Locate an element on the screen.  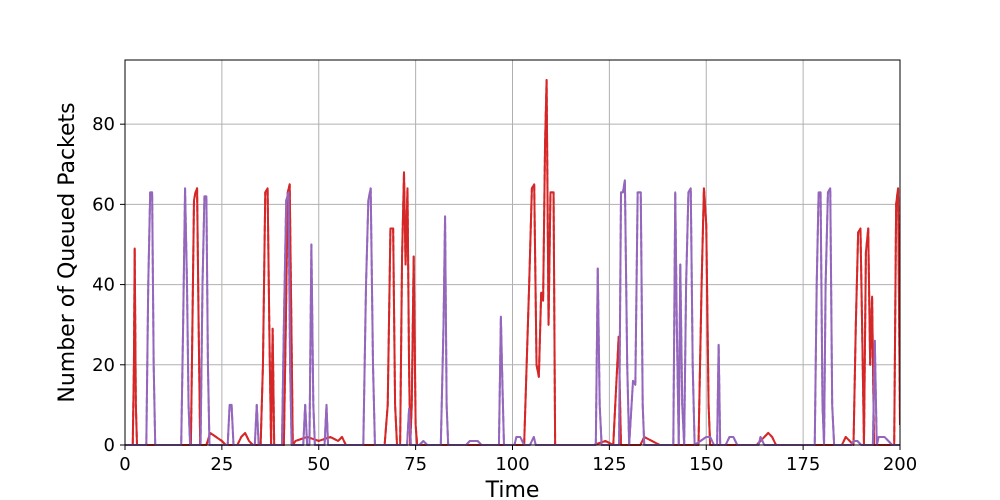
x-tick-label: 50 is located at coordinates (318, 464).